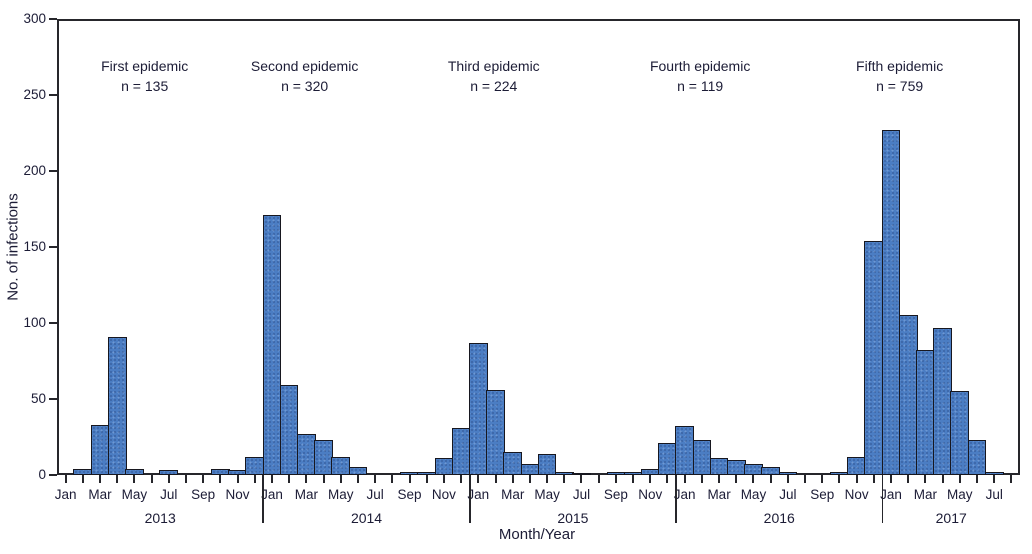 The width and height of the screenshot is (1032, 554). I want to click on epidemic-label-fourth: Fourth epidemic n = 119, so click(700, 76).